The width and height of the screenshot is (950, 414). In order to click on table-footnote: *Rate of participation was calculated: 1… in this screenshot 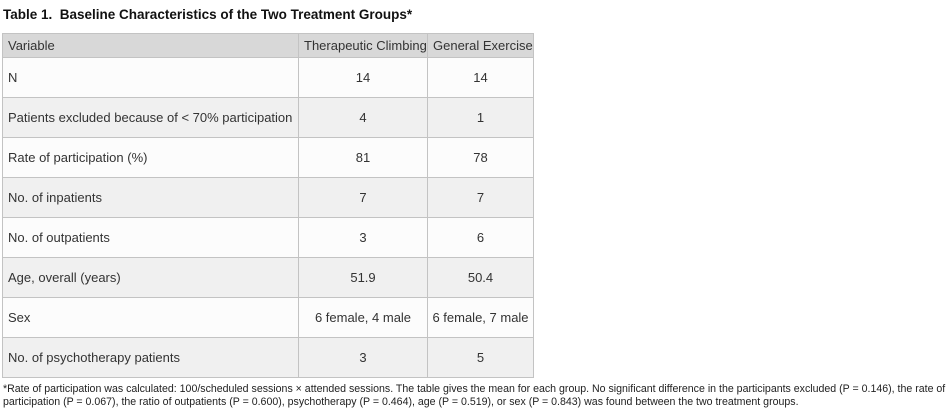, I will do `click(474, 395)`.